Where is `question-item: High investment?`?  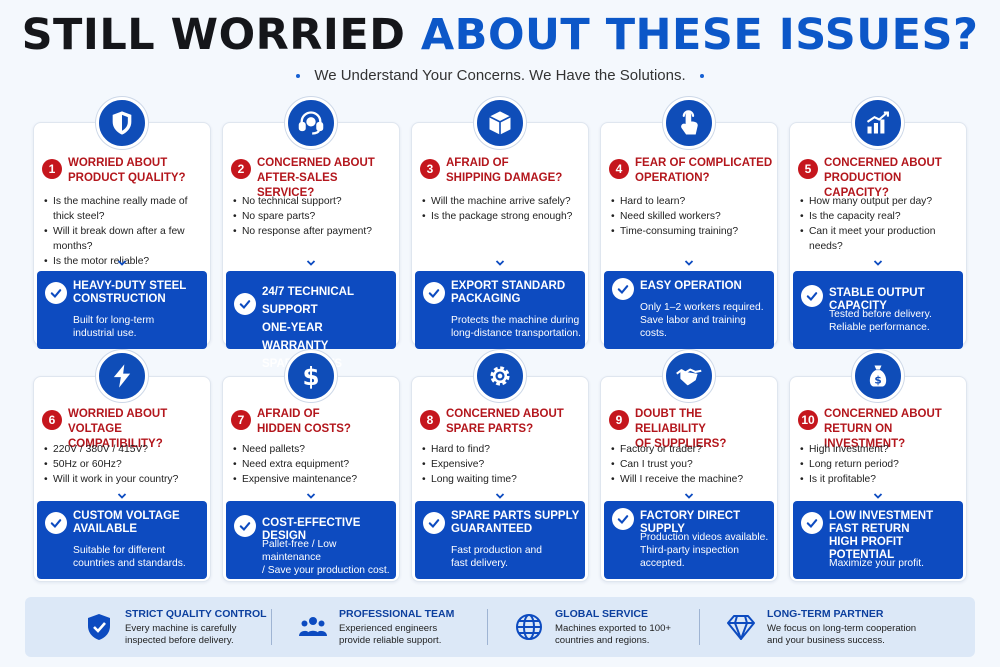
question-item: High investment? is located at coordinates (881, 449).